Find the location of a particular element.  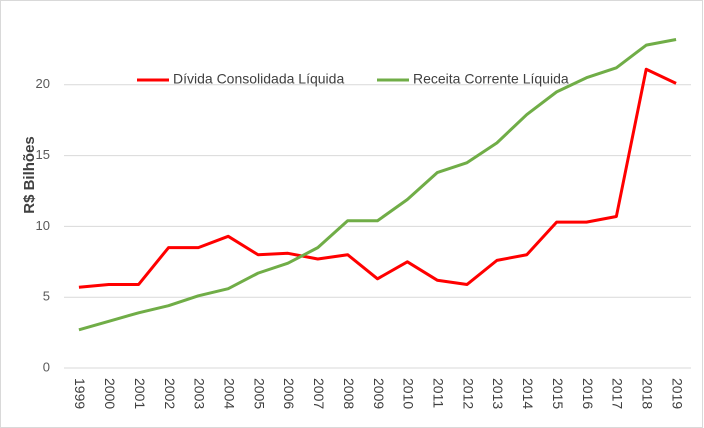

x-tick-label: 2000 is located at coordinates (110, 393).